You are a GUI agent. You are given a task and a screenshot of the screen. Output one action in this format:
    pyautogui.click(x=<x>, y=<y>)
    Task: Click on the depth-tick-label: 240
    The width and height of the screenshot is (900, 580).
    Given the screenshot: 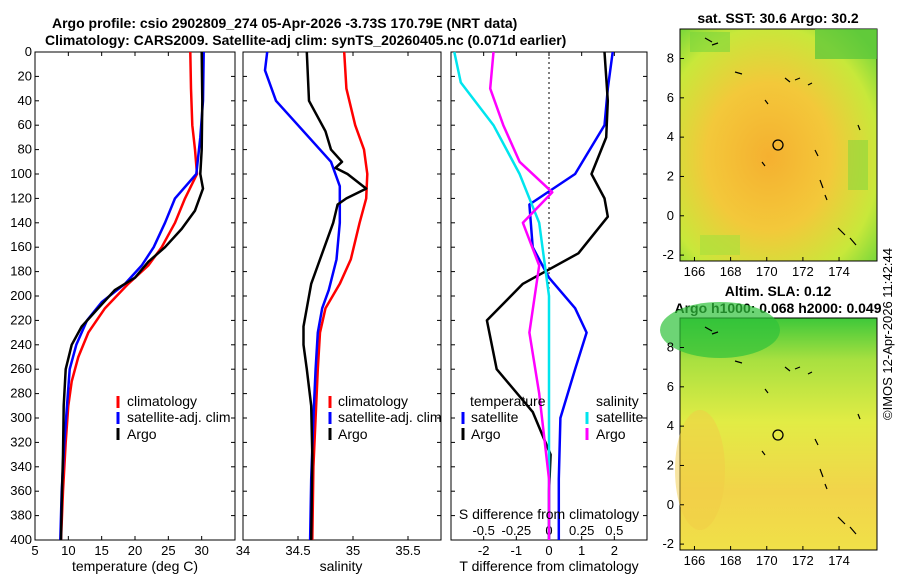 What is the action you would take?
    pyautogui.click(x=21, y=344)
    